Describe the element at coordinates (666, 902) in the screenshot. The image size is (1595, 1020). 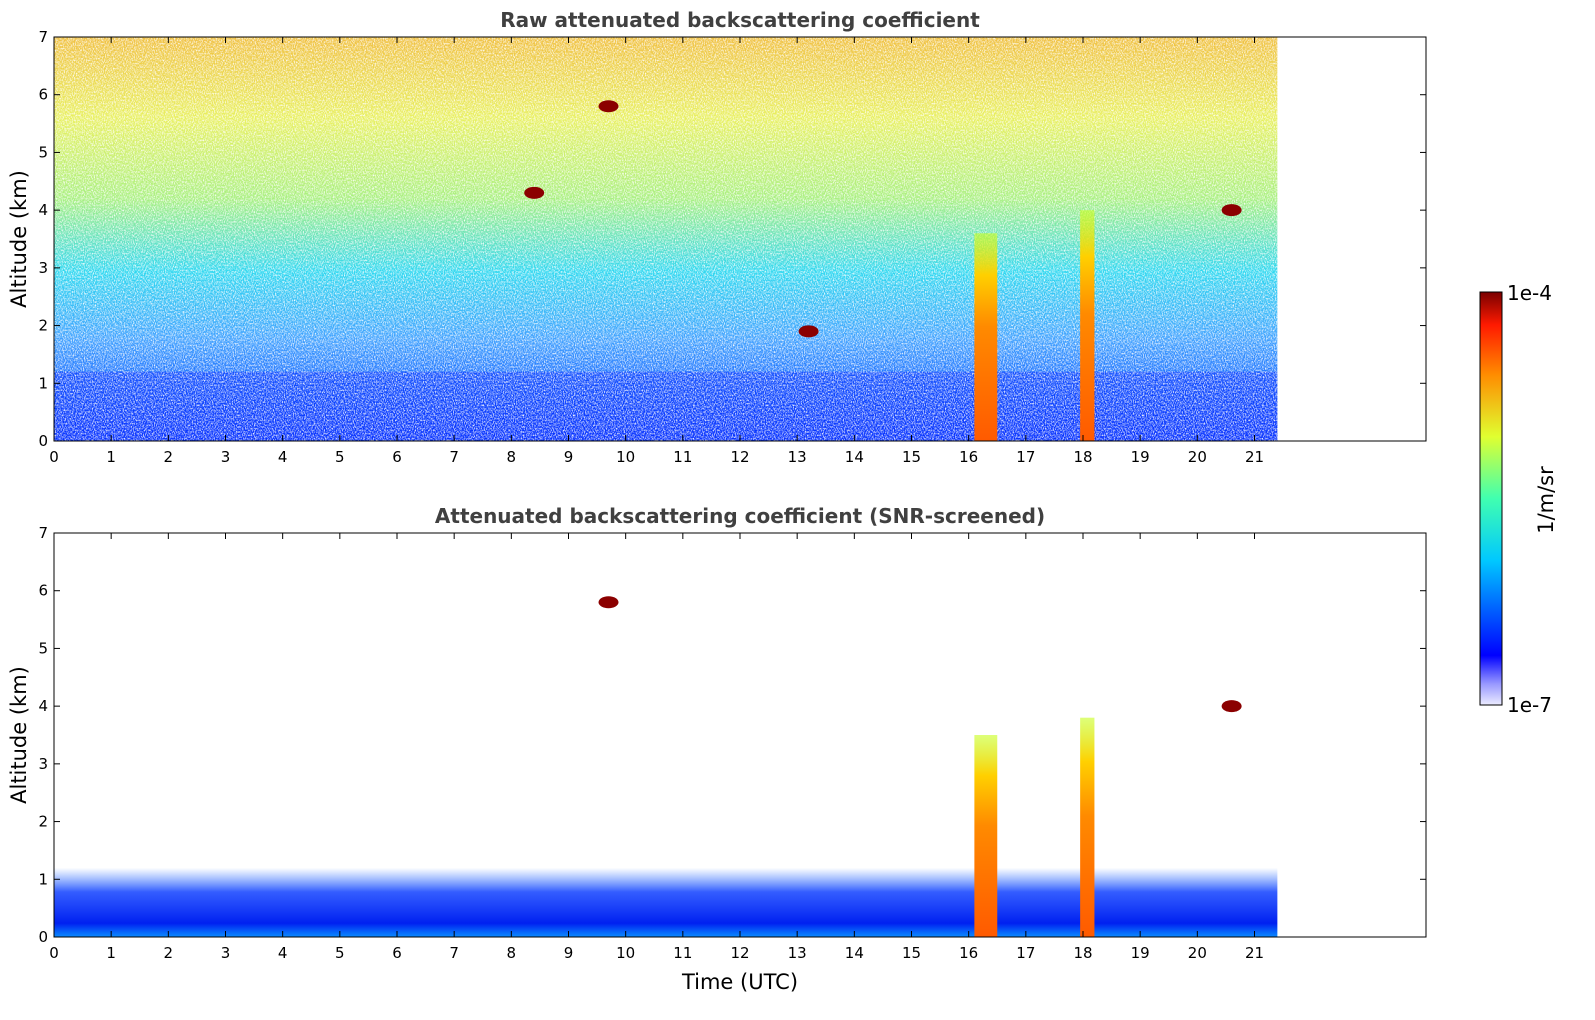
I see `boundary-layer` at that location.